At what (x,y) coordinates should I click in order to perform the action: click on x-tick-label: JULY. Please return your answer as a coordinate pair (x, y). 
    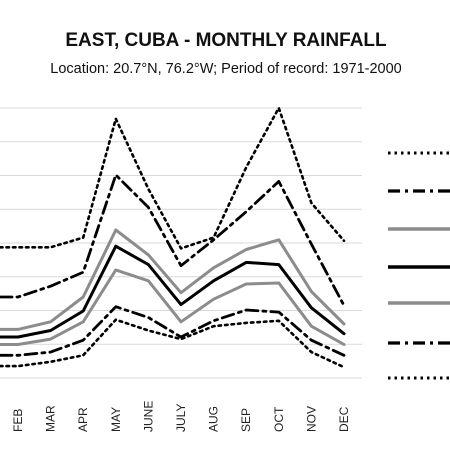
    Looking at the image, I should click on (181, 418).